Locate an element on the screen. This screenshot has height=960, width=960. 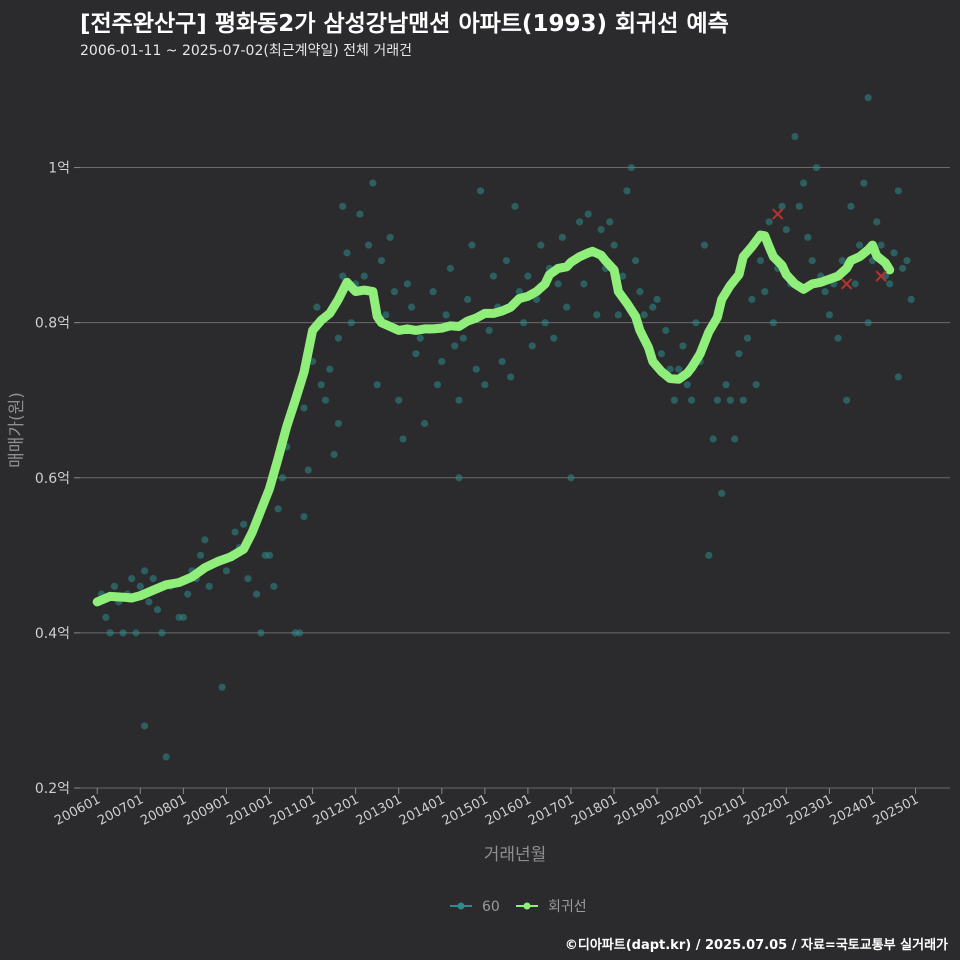
x-tick-label: 202301 is located at coordinates (809, 810).